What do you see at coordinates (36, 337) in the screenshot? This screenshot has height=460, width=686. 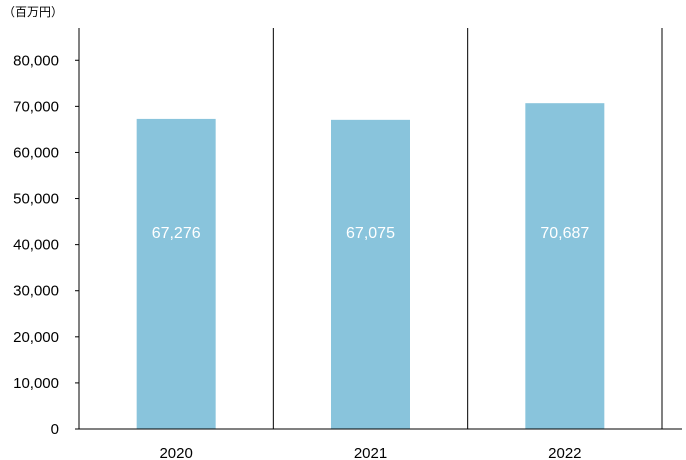 I see `y-tick-label: 20,000` at bounding box center [36, 337].